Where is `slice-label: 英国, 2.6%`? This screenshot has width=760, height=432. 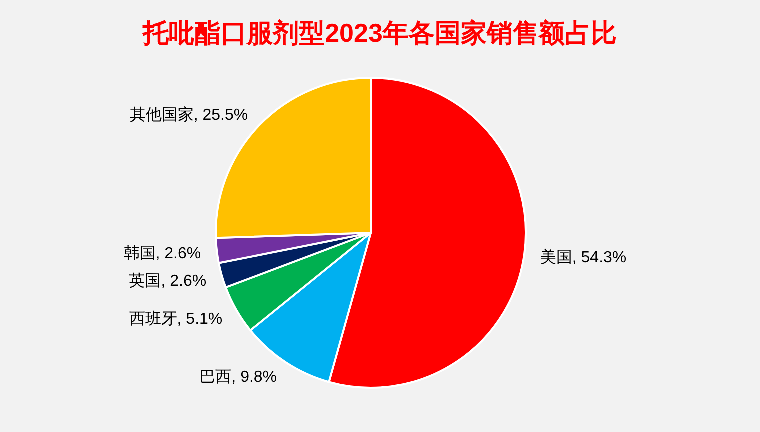
slice-label: 英国, 2.6% is located at coordinates (168, 281).